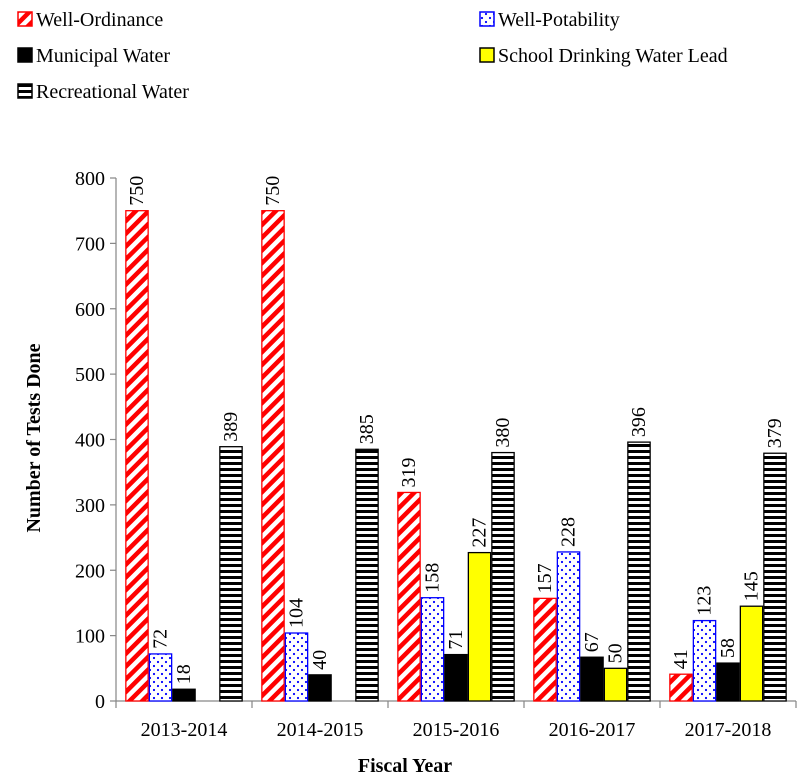  Describe the element at coordinates (728, 648) in the screenshot. I see `data-label-municipal-water: 58` at that location.